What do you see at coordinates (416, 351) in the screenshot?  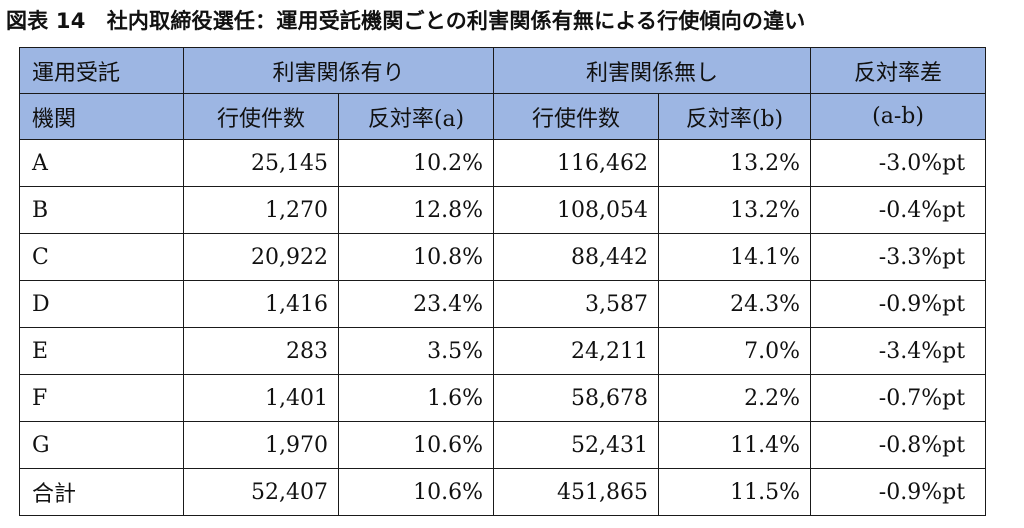 I see `rate-with-interest: 3.5%` at bounding box center [416, 351].